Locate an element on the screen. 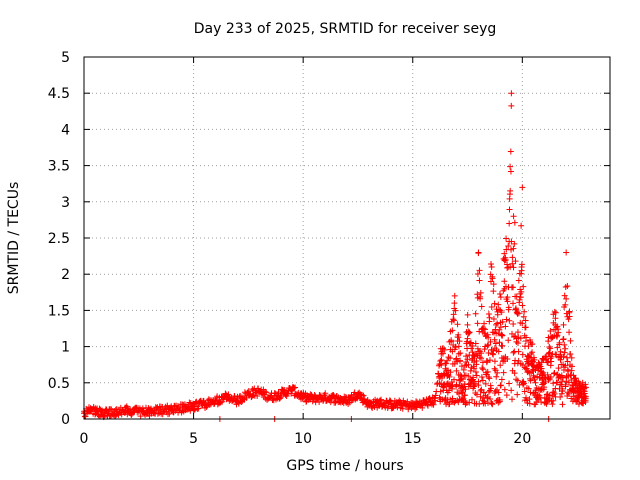 Image resolution: width=640 pixels, height=480 pixels. x-tick-label: 10 is located at coordinates (303, 439).